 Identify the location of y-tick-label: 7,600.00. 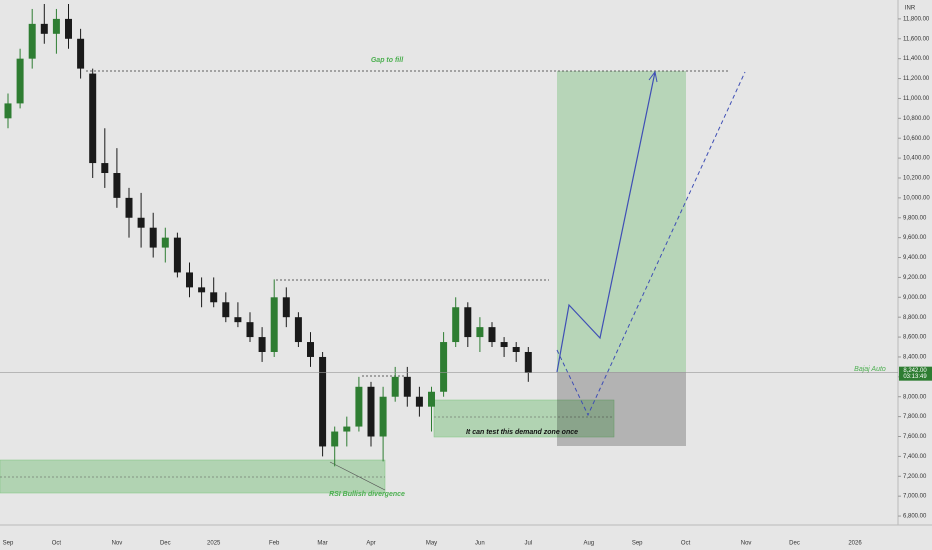
(915, 437).